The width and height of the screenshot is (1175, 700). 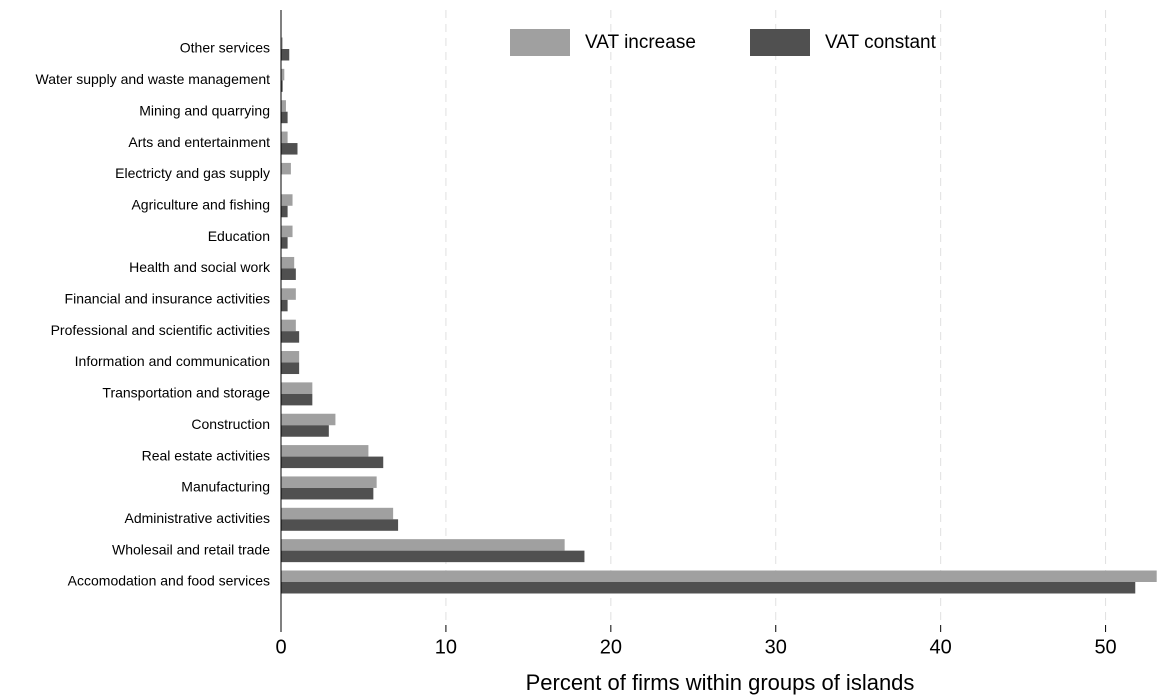 I want to click on y-tick-label: Accomodation and food services, so click(x=169, y=581).